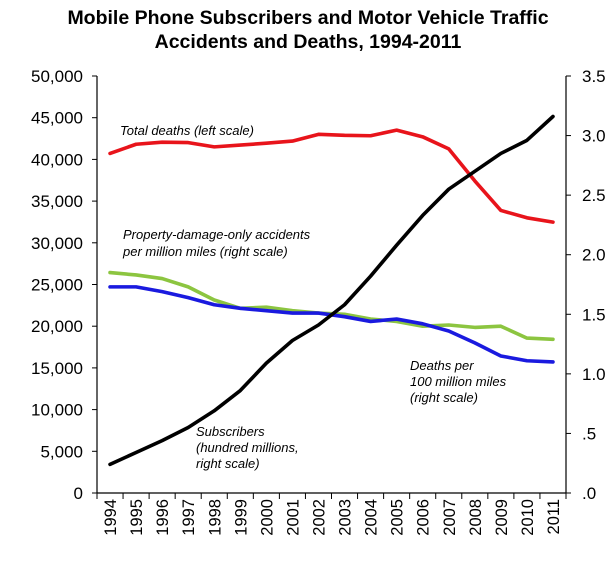  I want to click on x-tick-label: 2003, so click(346, 517).